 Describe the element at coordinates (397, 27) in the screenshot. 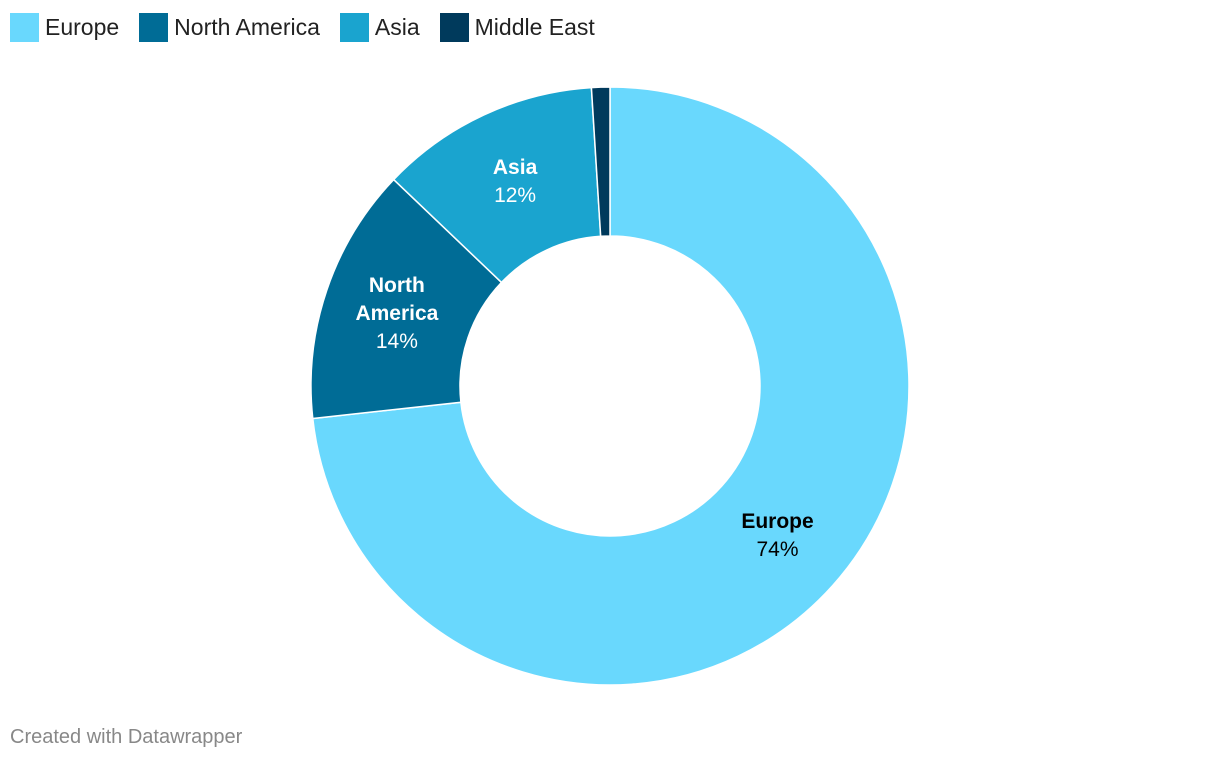

I see `legend-label: Asia` at that location.